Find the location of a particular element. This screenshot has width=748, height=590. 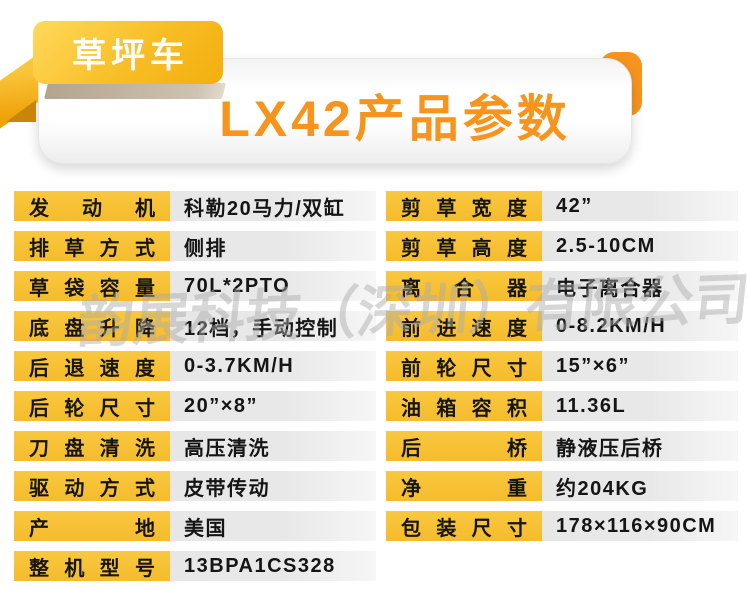

spec-label: 净重 is located at coordinates (464, 486).